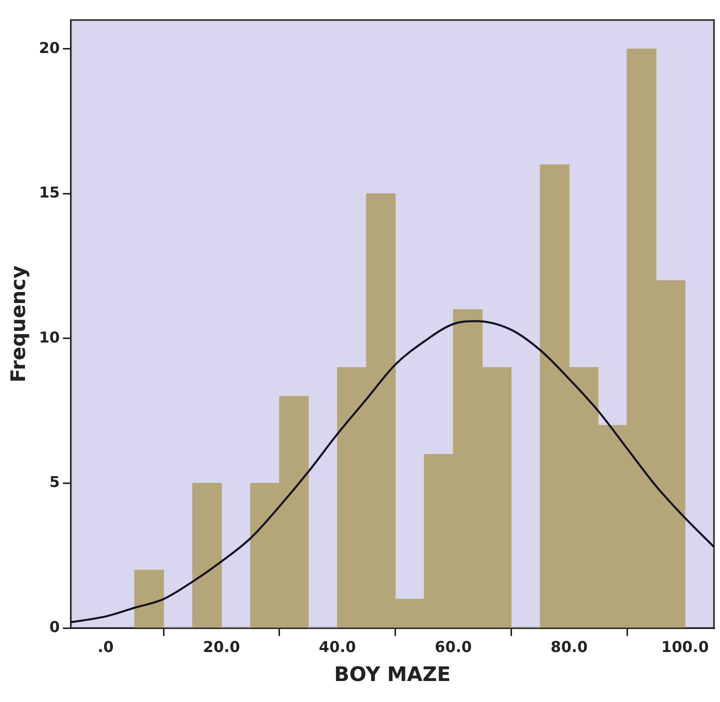 The height and width of the screenshot is (702, 720). I want to click on y-tick-label: 15, so click(49, 193).